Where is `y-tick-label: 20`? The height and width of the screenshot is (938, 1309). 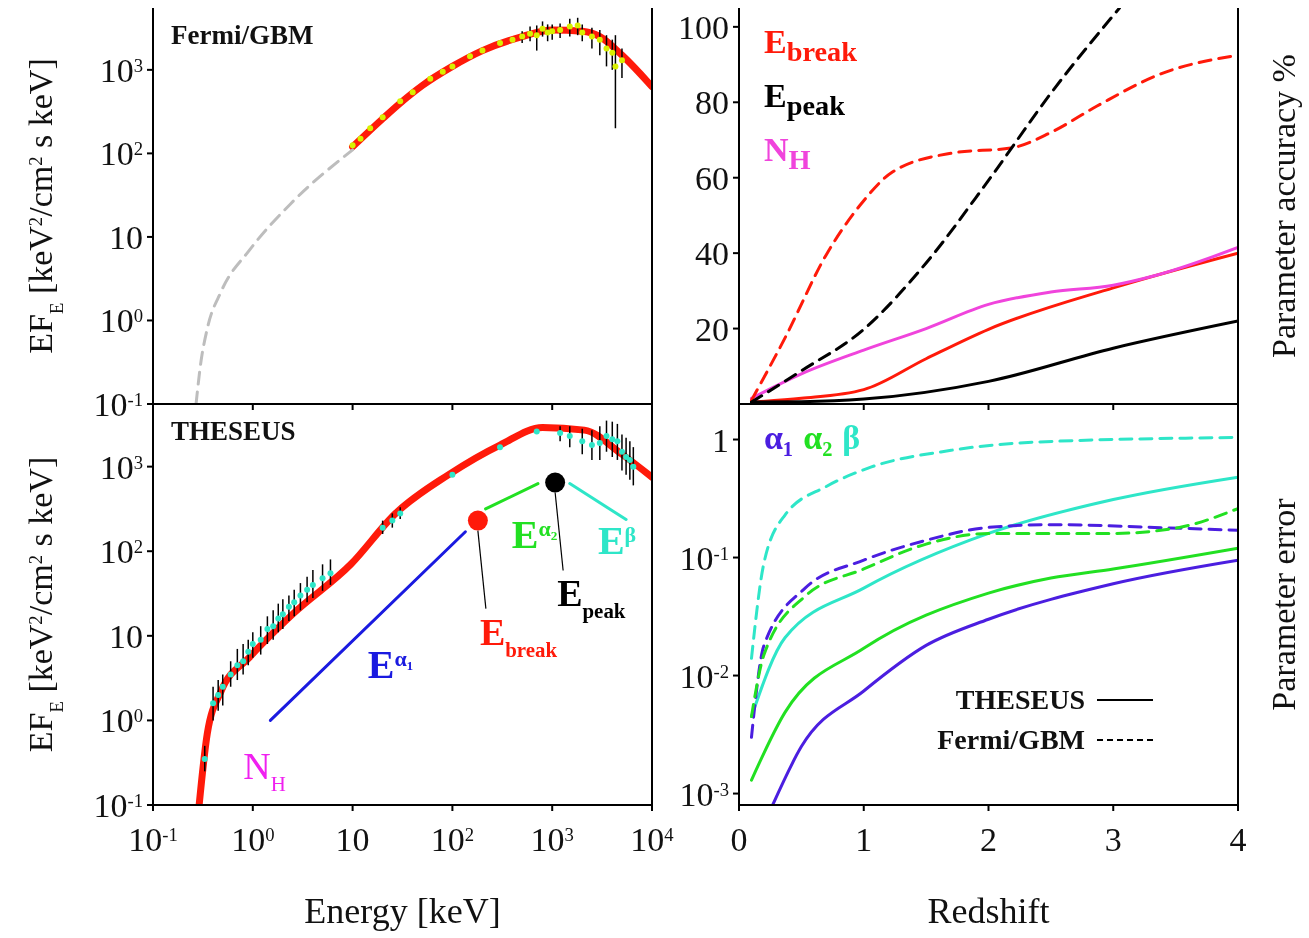 y-tick-label: 20 is located at coordinates (712, 329).